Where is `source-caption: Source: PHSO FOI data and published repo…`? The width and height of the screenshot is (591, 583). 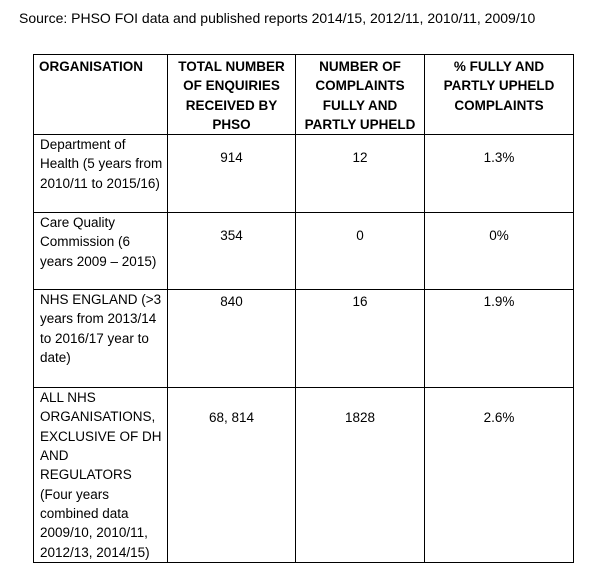
source-caption: Source: PHSO FOI data and published repo… is located at coordinates (277, 18).